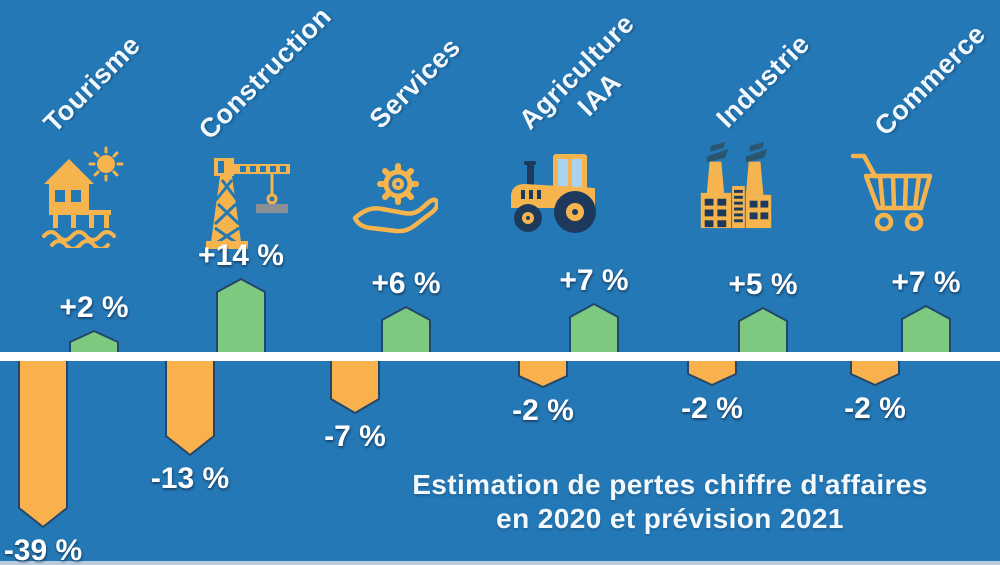 The image size is (1000, 565). Describe the element at coordinates (736, 187) in the screenshot. I see `factory-icon` at that location.